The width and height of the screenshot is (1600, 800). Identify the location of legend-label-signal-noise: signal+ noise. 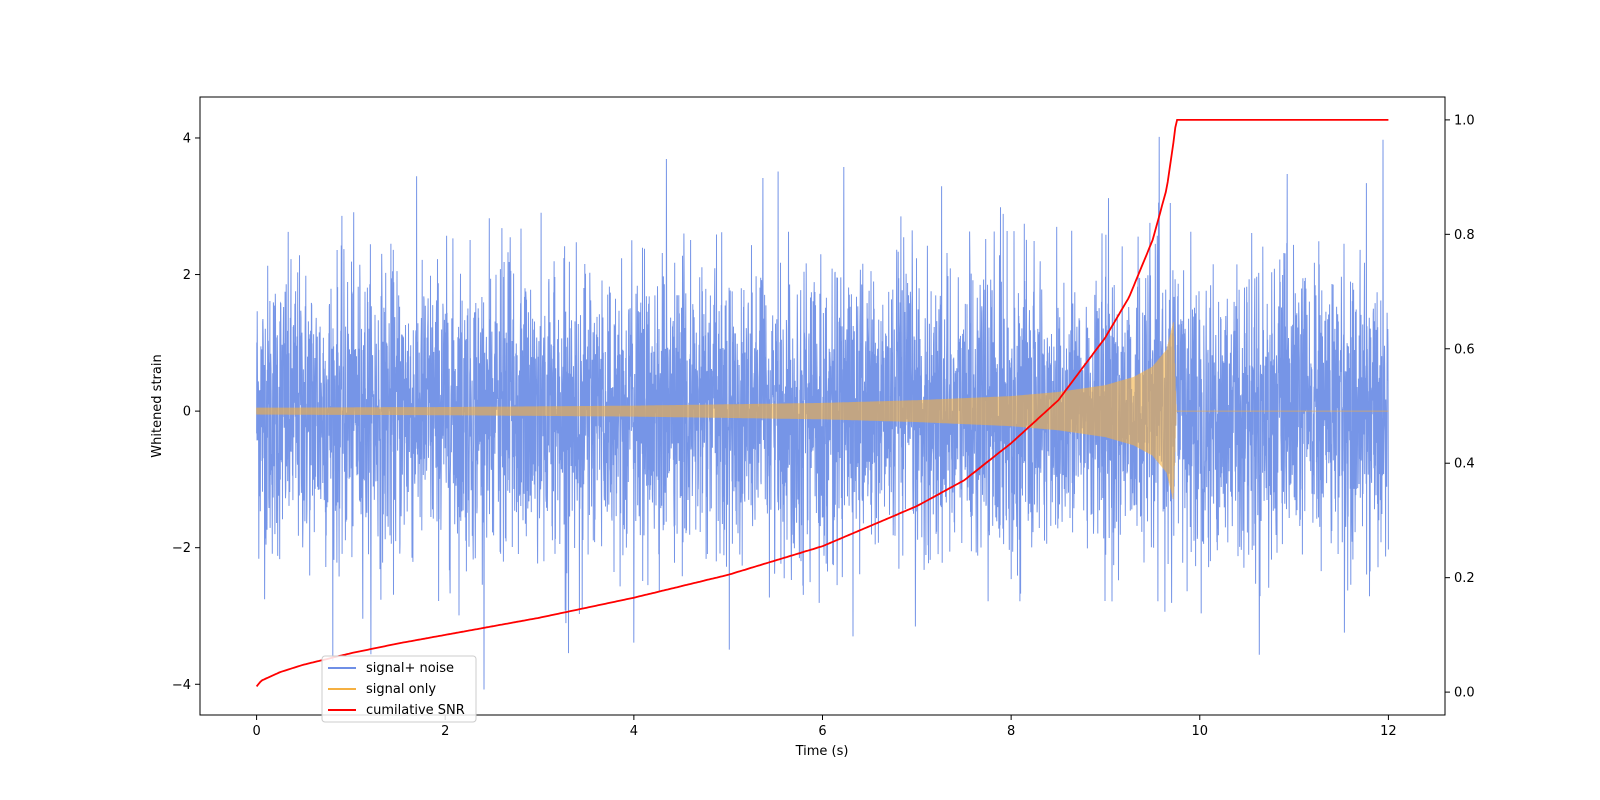
(410, 668).